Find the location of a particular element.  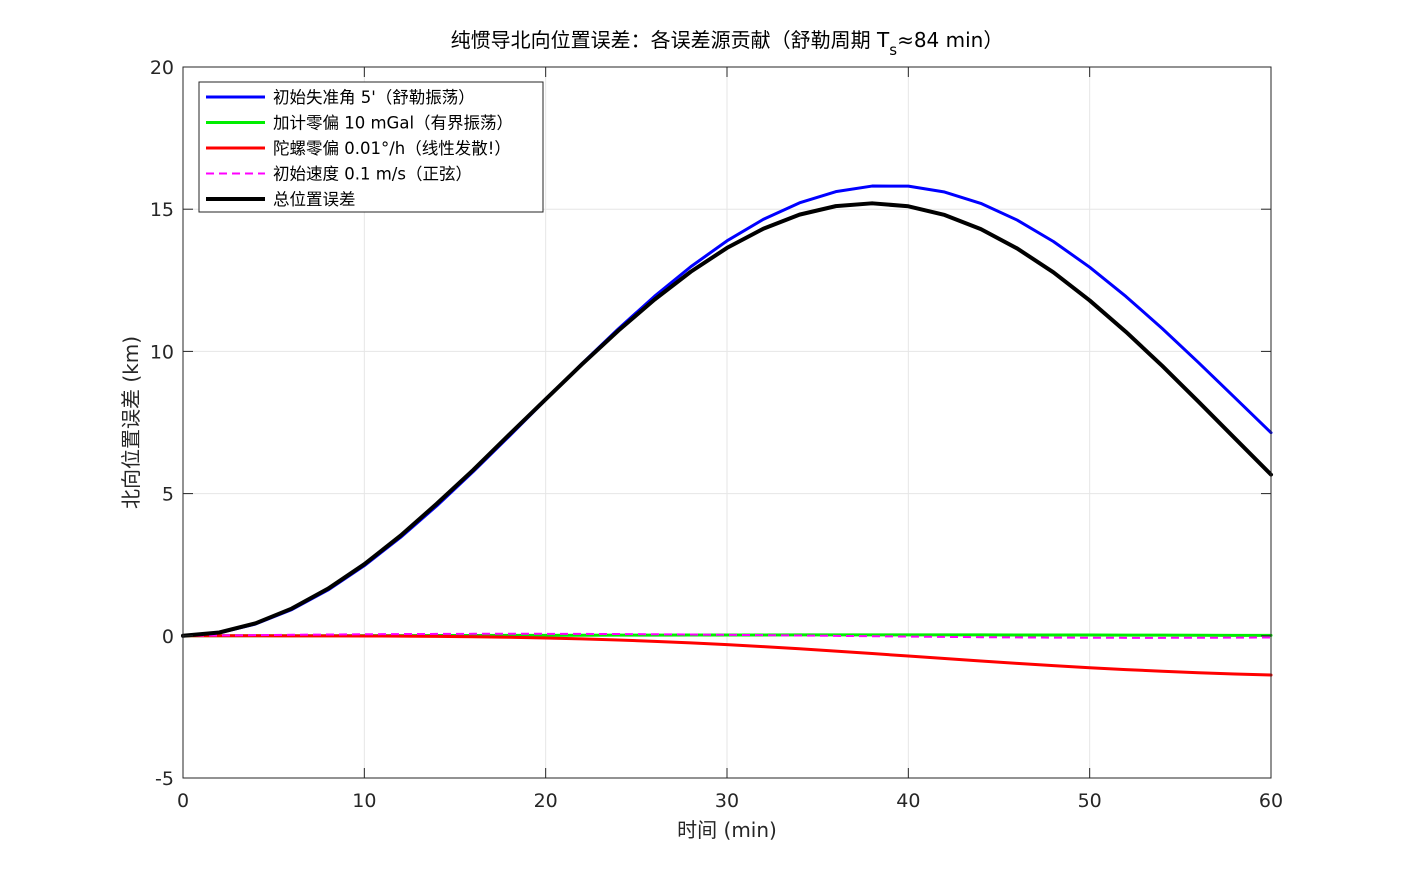

x-tick-label: 10 is located at coordinates (364, 801).